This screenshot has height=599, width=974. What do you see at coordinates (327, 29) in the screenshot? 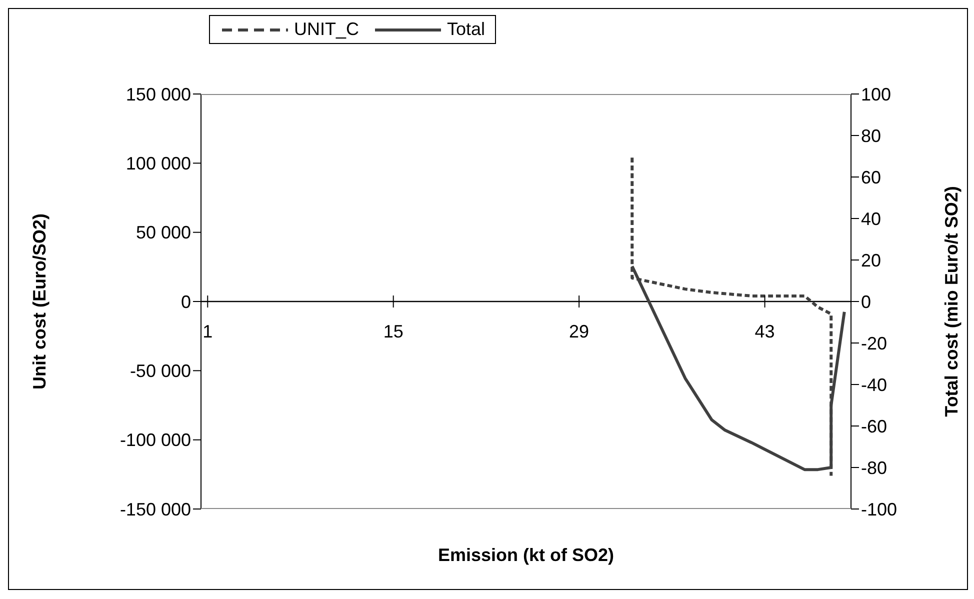
I see `legend-label: UNIT_C` at bounding box center [327, 29].